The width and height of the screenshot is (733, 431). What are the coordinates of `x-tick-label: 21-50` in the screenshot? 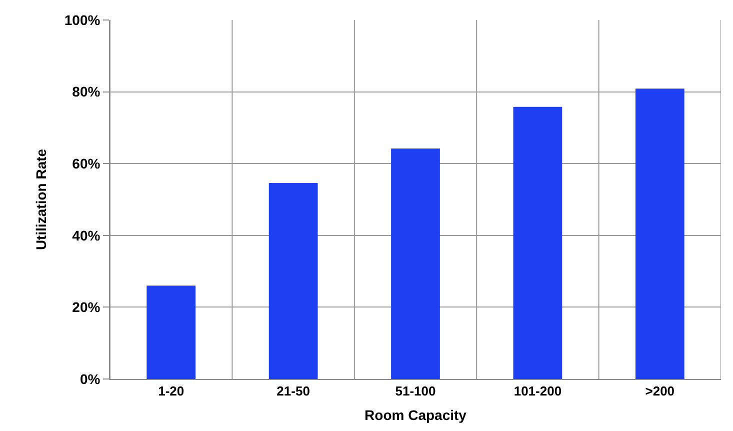 It's located at (293, 391).